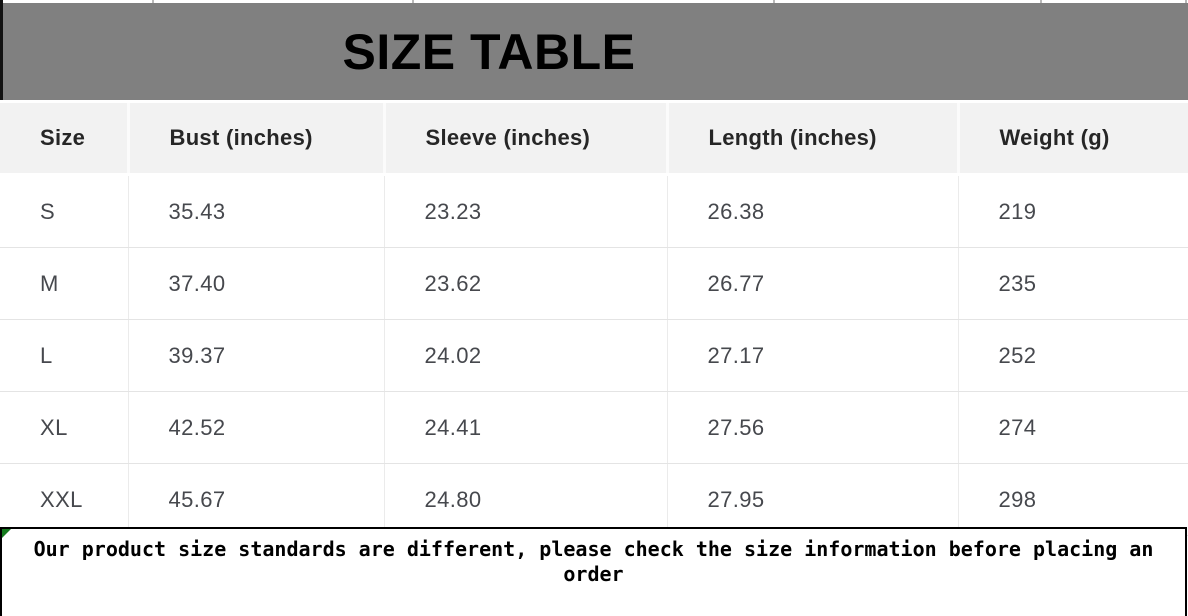  Describe the element at coordinates (526, 427) in the screenshot. I see `cell-sleeve: 24.41` at that location.